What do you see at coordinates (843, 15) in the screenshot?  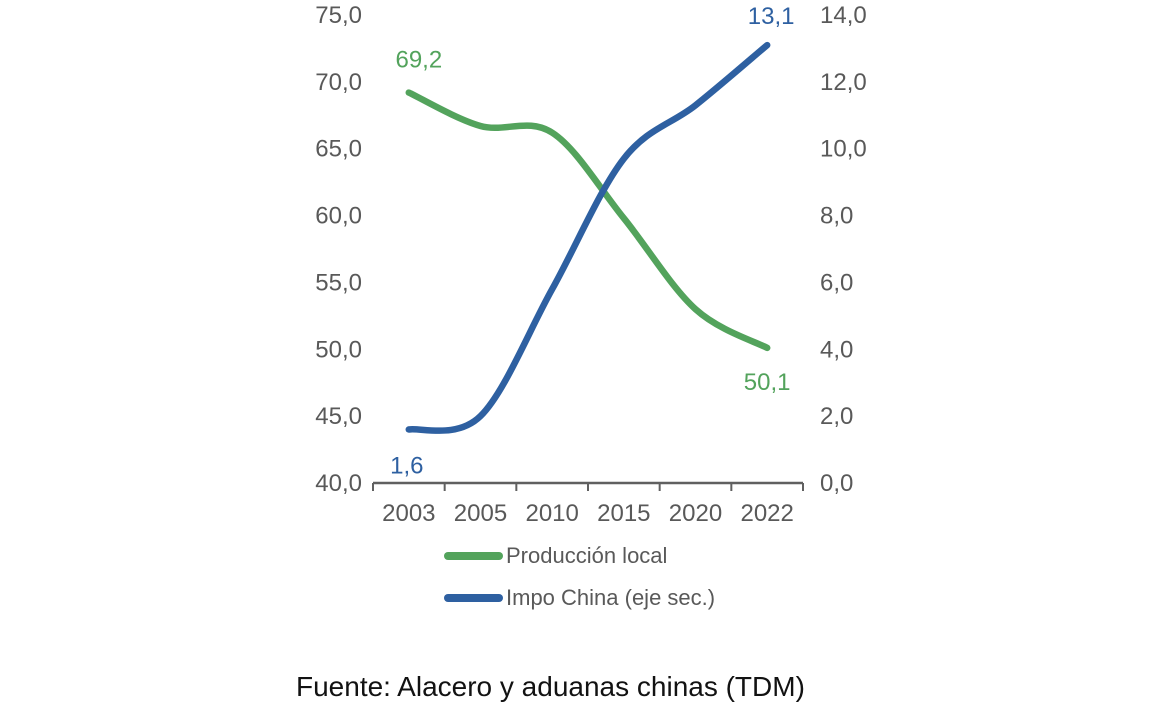 I see `right-axis-tick-label: 14,0` at bounding box center [843, 15].